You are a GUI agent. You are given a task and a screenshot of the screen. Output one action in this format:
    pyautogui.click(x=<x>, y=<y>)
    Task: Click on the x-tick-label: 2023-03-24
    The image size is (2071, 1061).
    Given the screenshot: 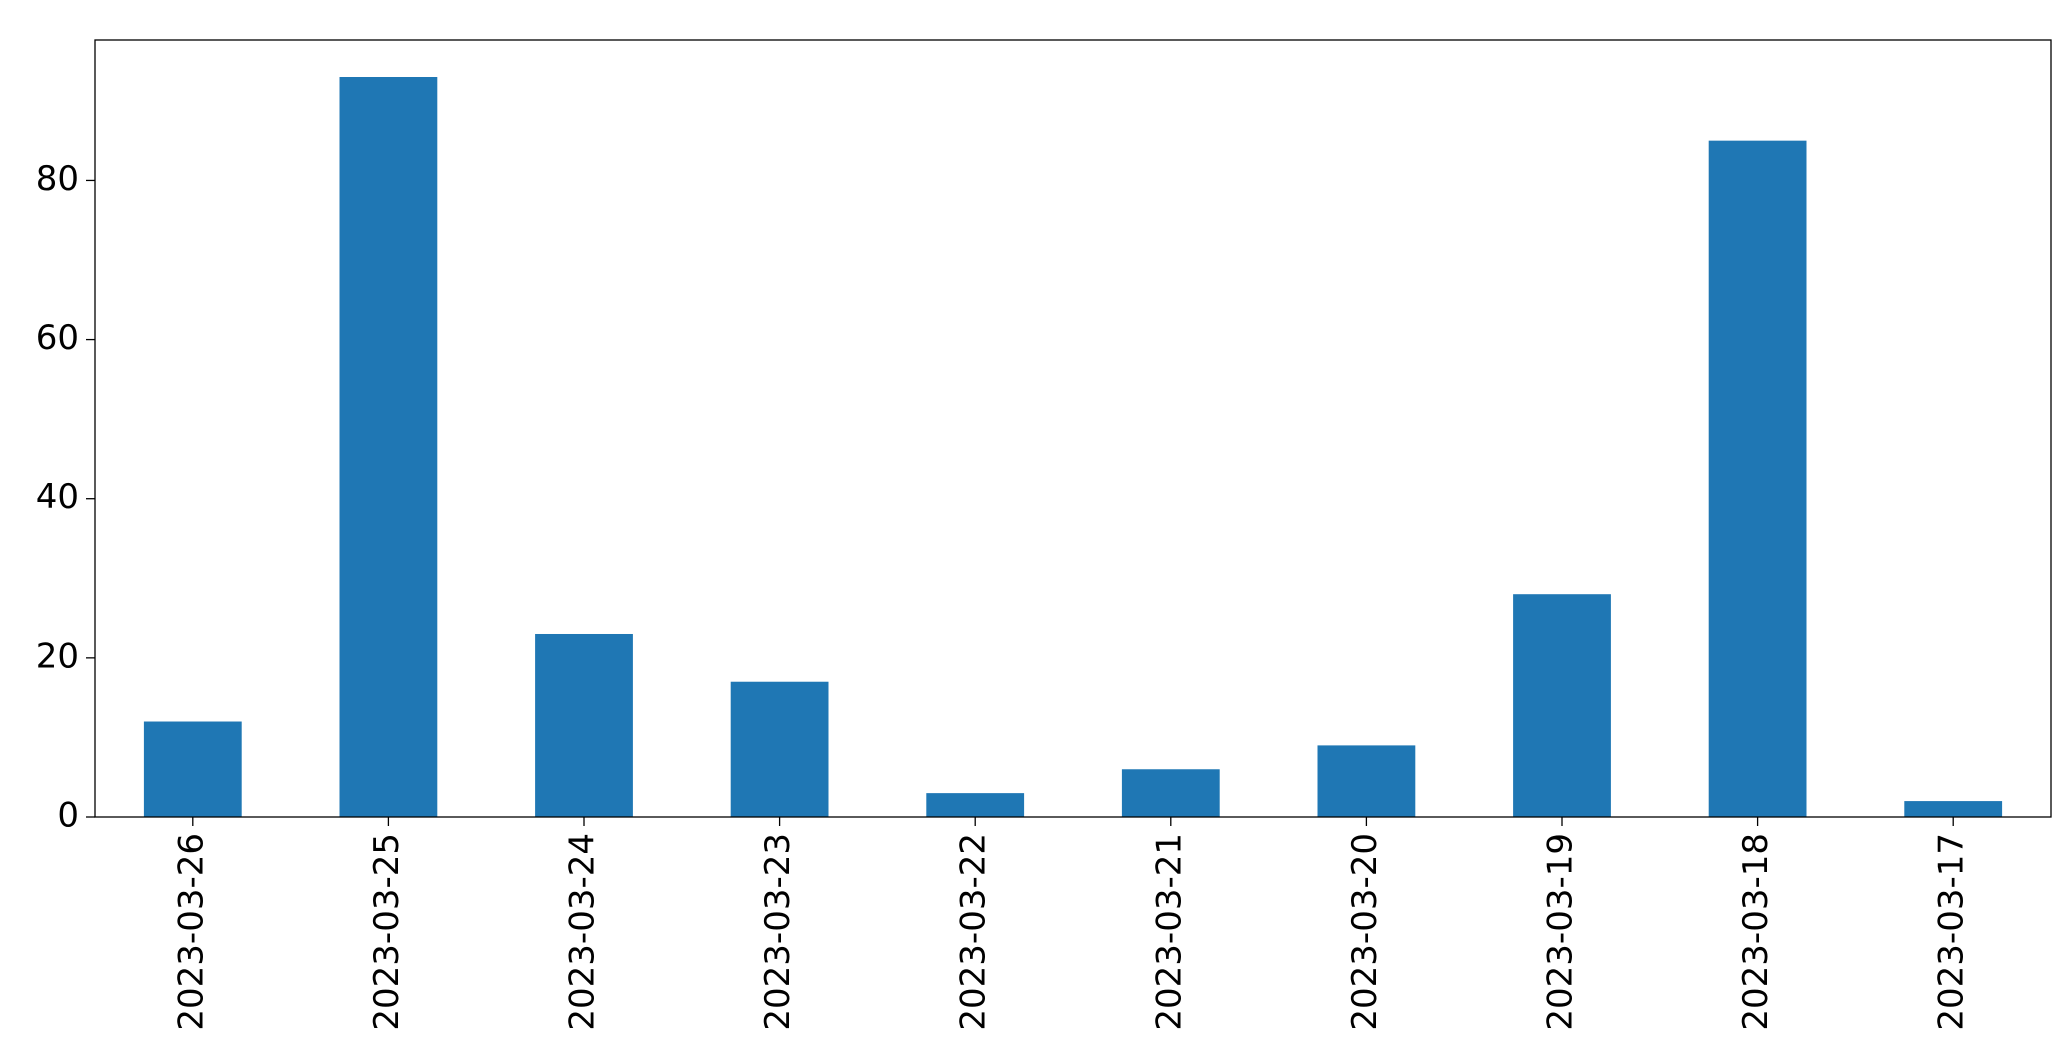 What is the action you would take?
    pyautogui.click(x=583, y=932)
    